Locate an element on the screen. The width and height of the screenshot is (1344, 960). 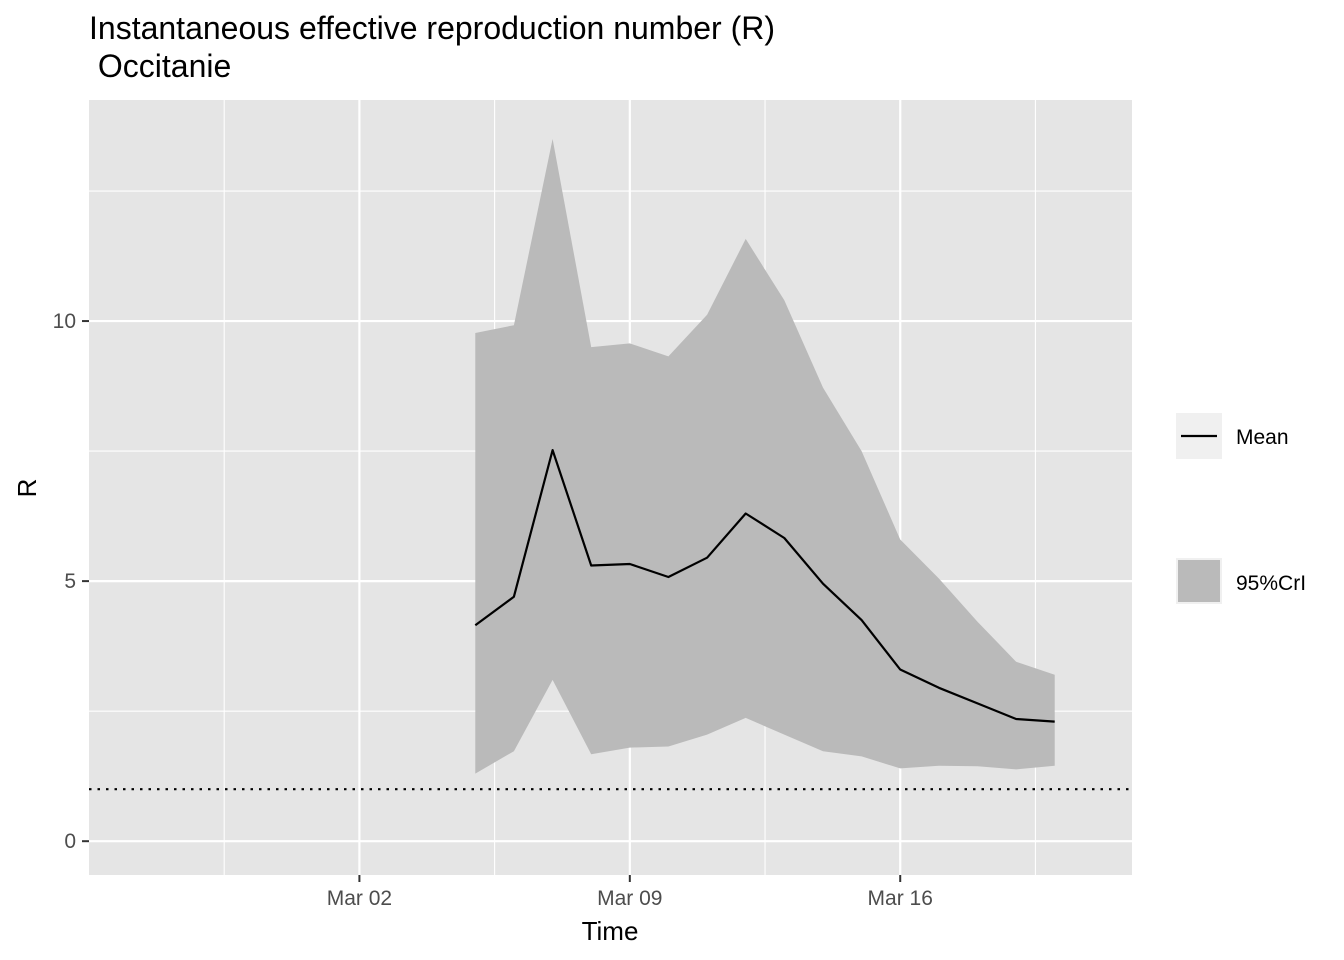
chart-title-line2: Occitanie is located at coordinates (160, 66).